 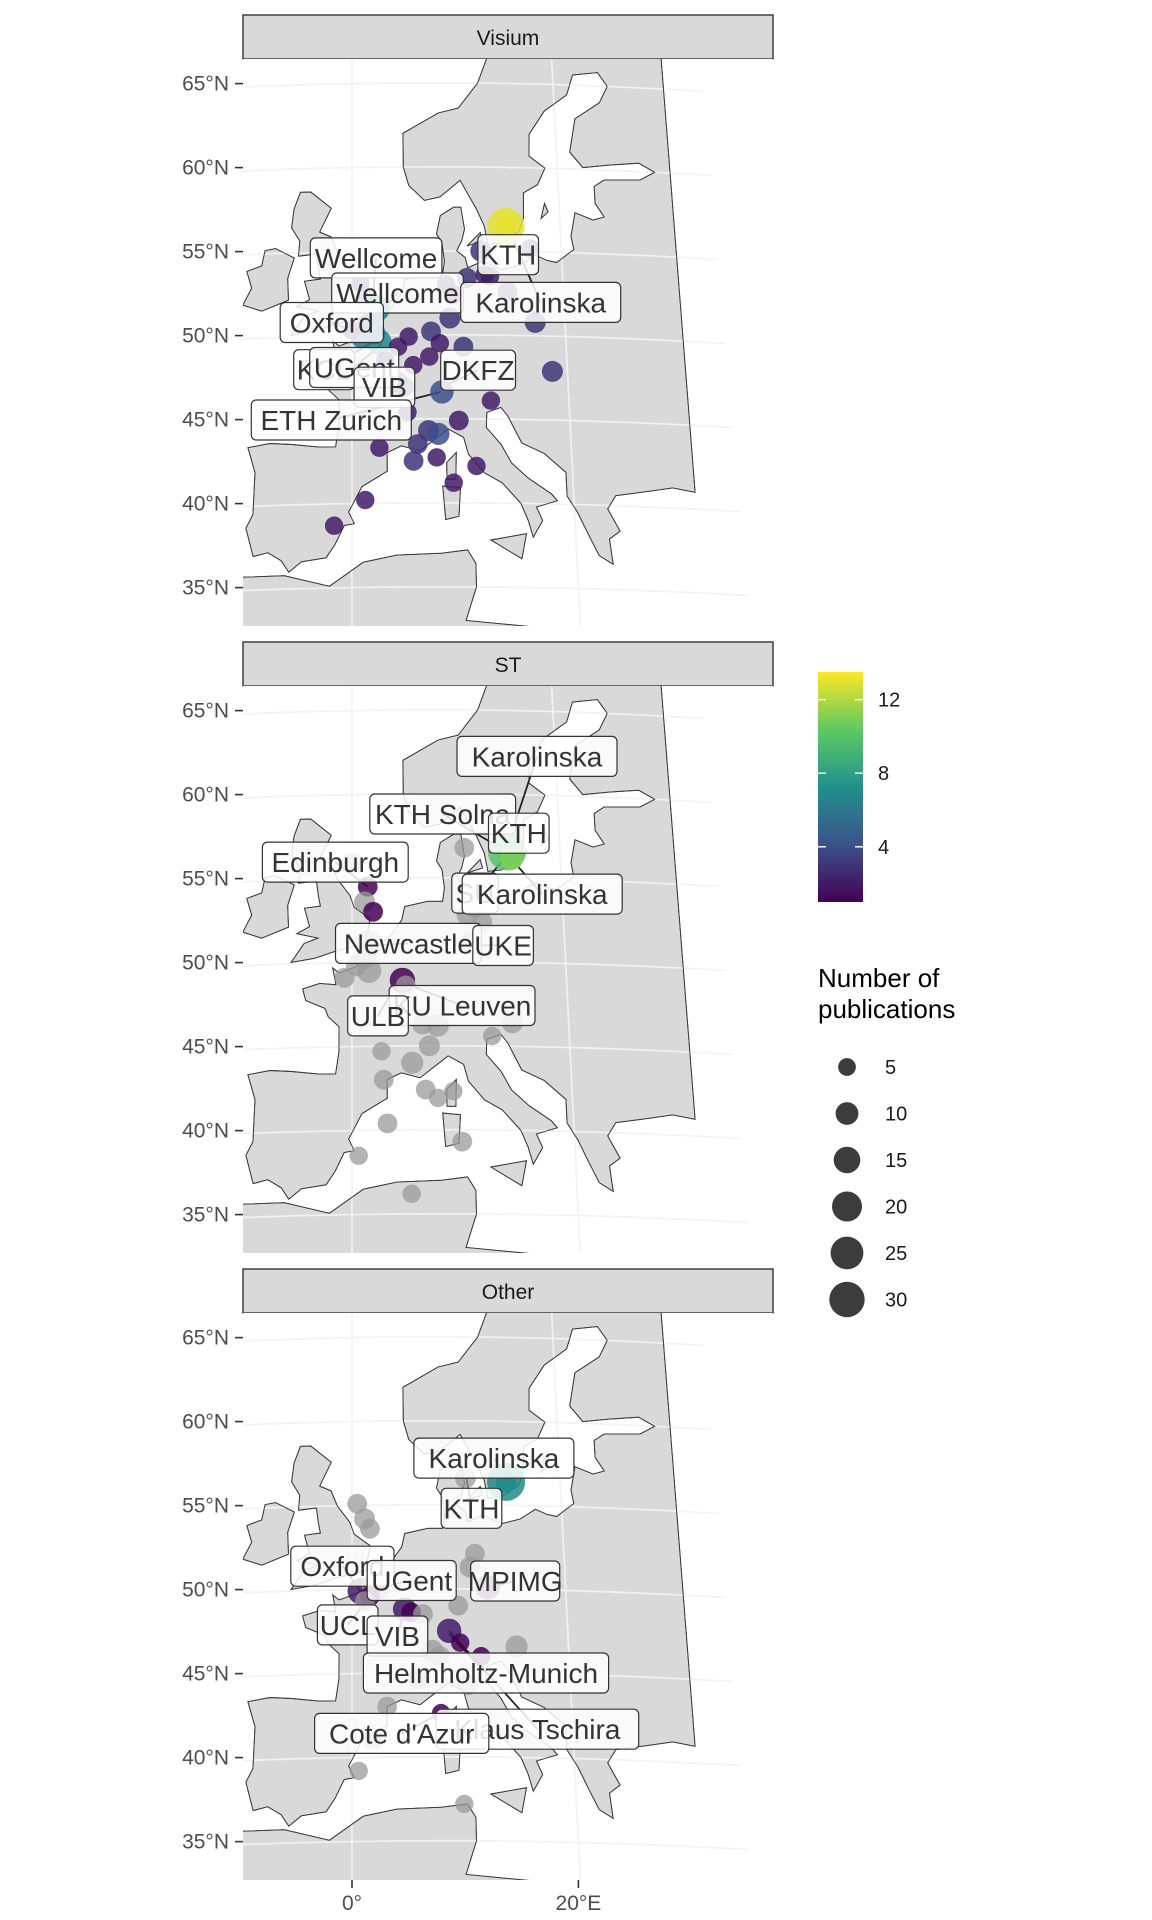 What do you see at coordinates (205, 879) in the screenshot?
I see `y-tick-label: 55°N` at bounding box center [205, 879].